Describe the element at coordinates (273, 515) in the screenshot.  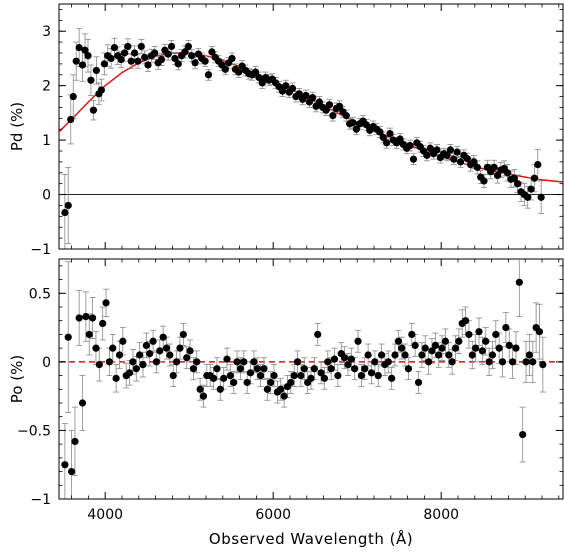
I see `x-tick-label: 6000` at that location.